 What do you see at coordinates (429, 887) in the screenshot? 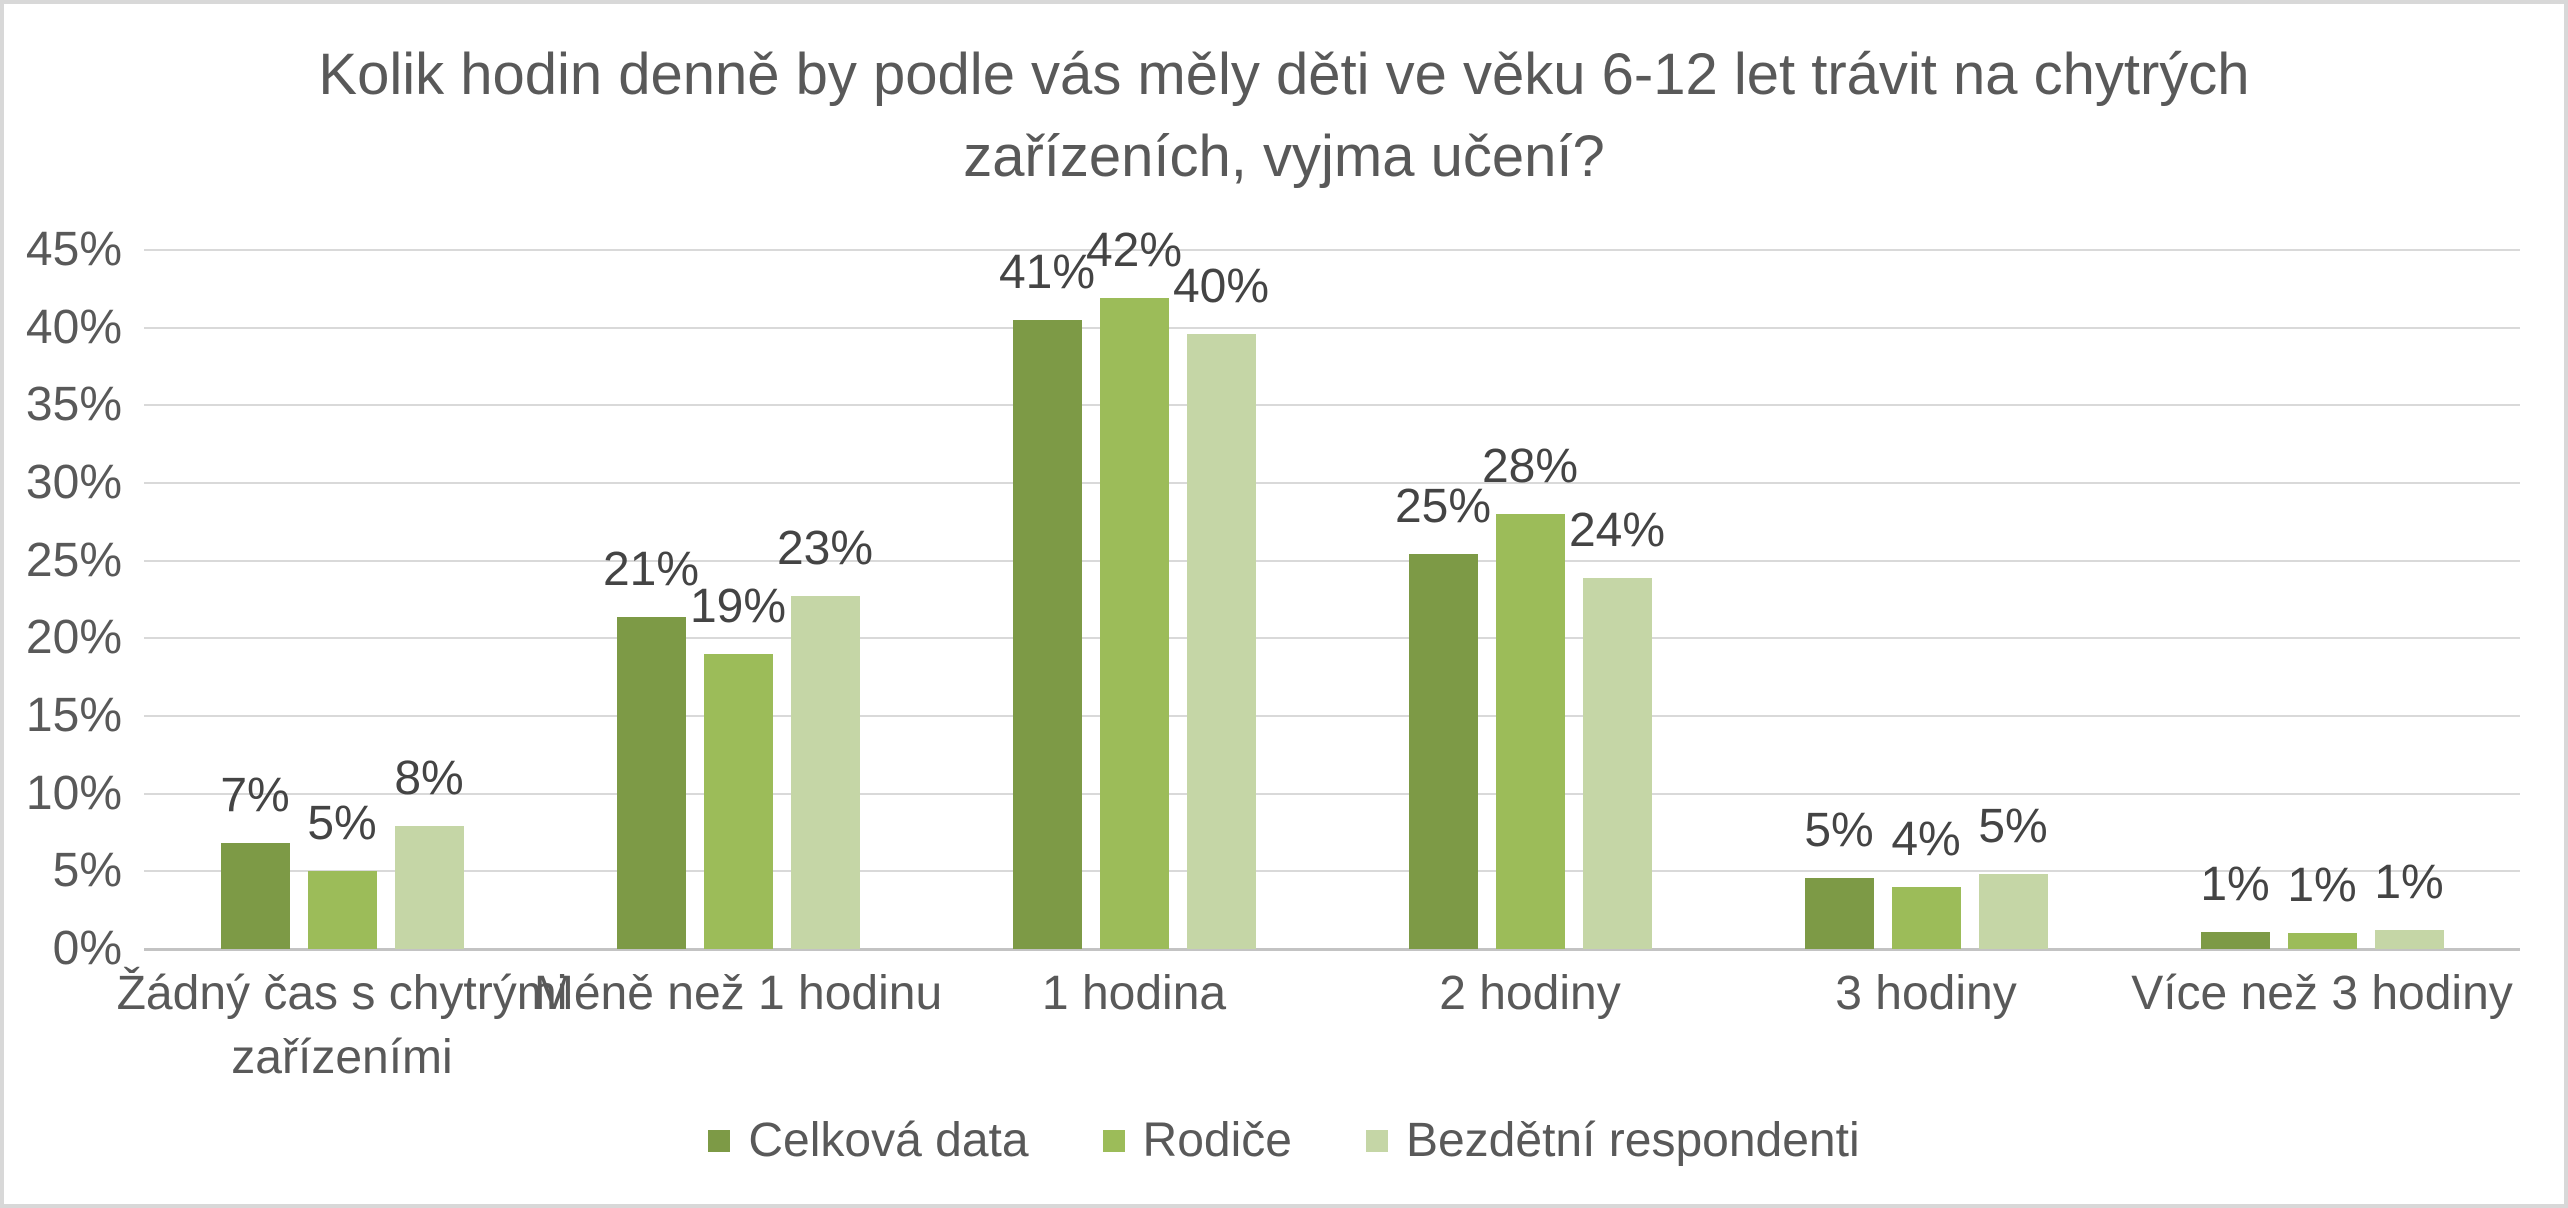
I see `bar-bezd-tn-respondenti-cat1` at bounding box center [429, 887].